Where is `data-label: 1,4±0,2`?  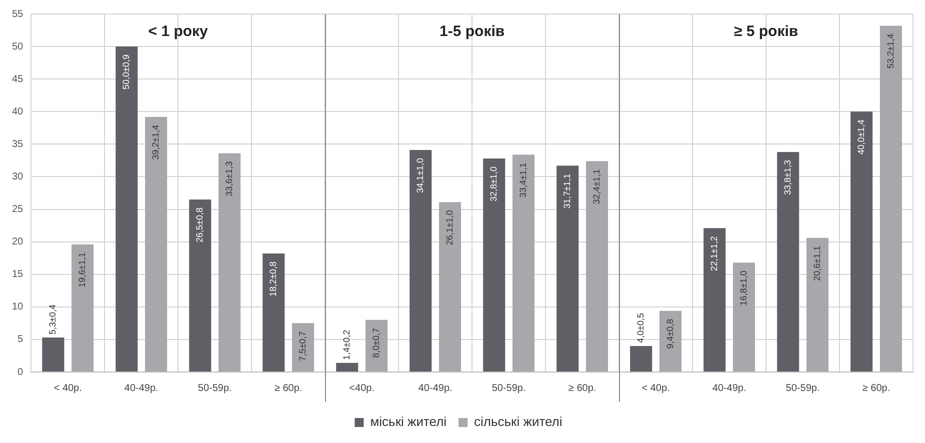
data-label: 1,4±0,2 is located at coordinates (347, 345).